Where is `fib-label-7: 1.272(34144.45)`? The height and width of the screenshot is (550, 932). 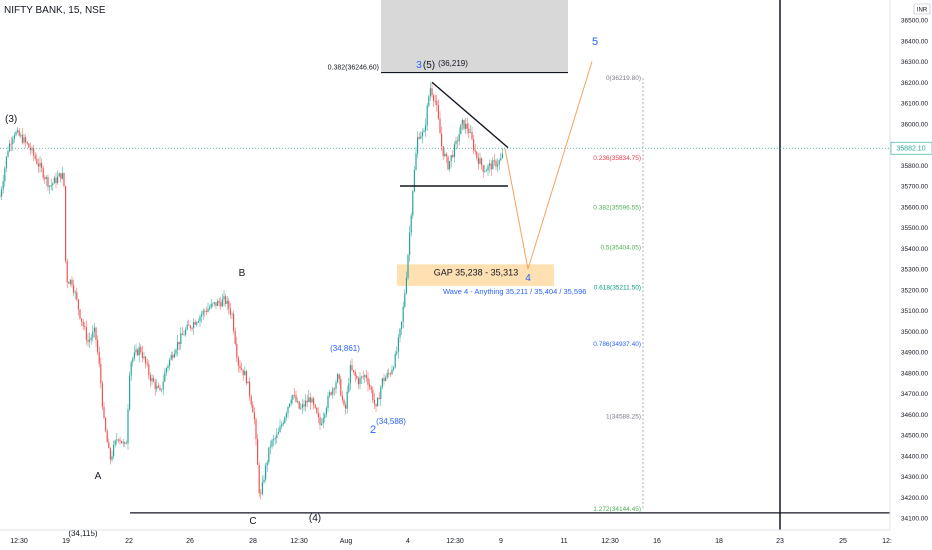
fib-label-7: 1.272(34144.45) is located at coordinates (617, 509).